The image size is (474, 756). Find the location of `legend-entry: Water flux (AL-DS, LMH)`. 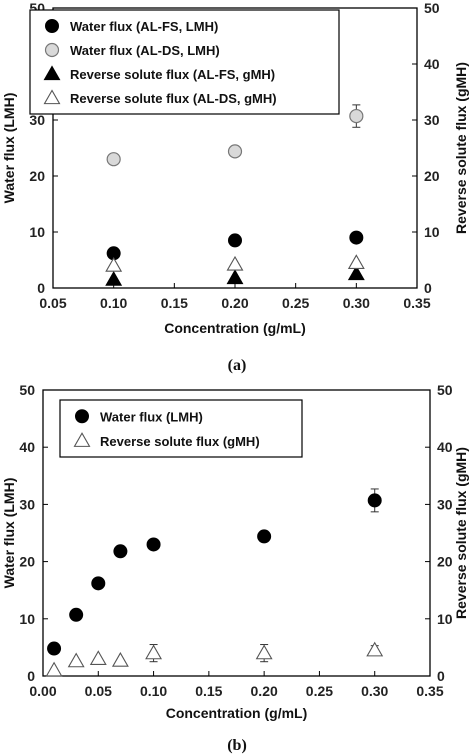

legend-entry: Water flux (AL-DS, LMH) is located at coordinates (145, 50).